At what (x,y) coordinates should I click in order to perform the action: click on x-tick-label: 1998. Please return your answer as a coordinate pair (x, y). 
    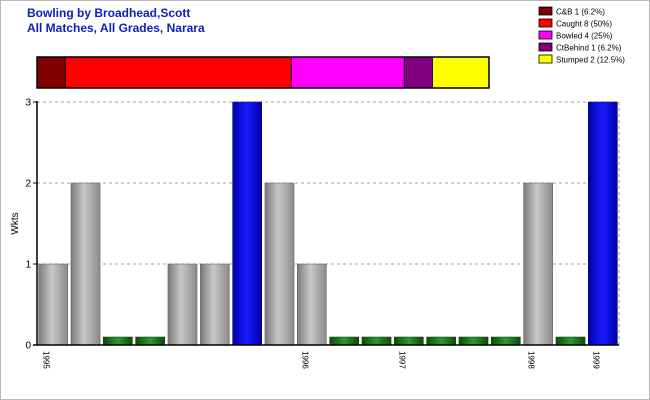
    Looking at the image, I should click on (531, 360).